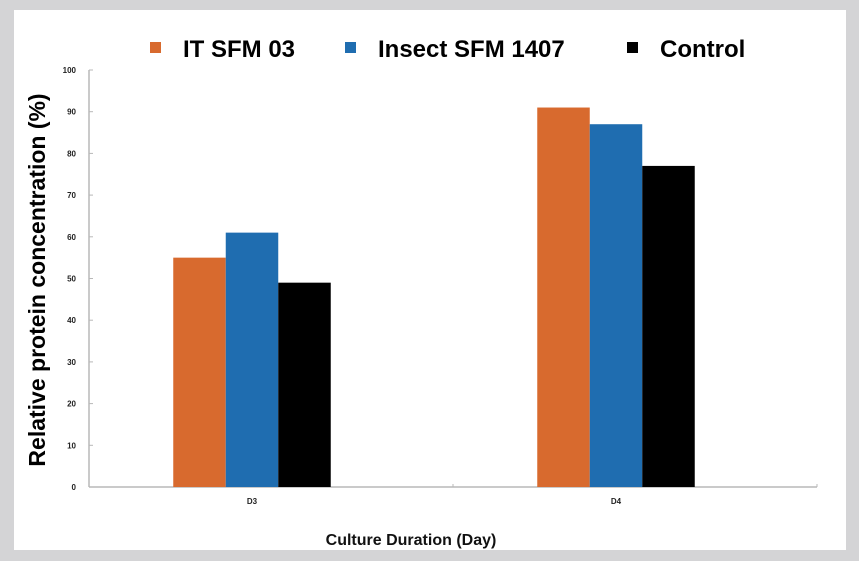 This screenshot has width=859, height=561. I want to click on bar-d4-control, so click(668, 326).